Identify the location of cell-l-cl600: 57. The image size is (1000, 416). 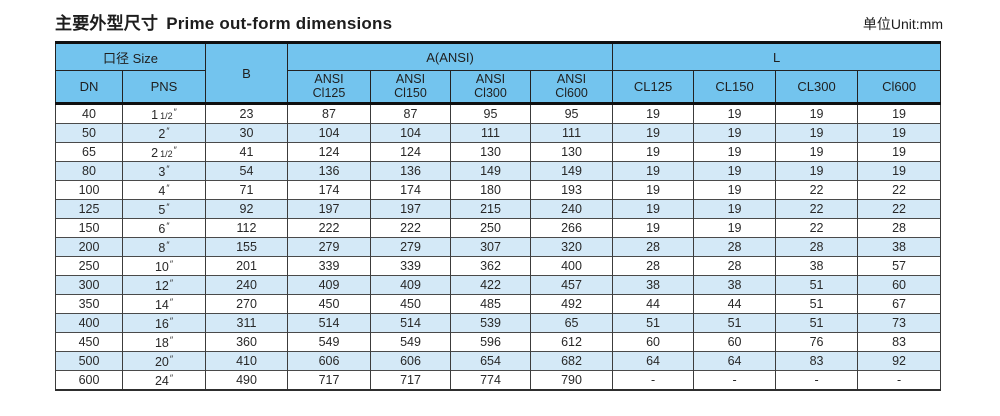
(899, 266).